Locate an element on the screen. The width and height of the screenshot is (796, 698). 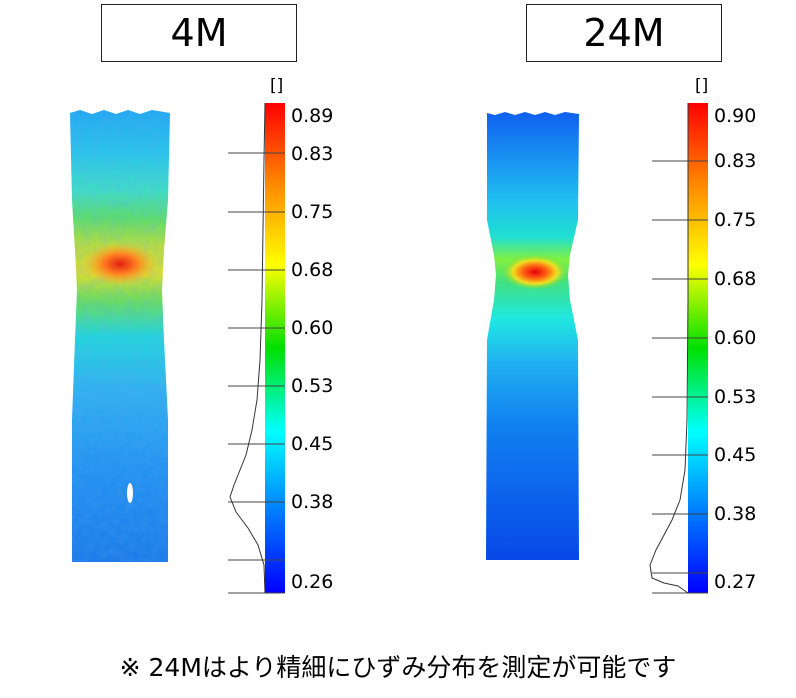
missing-data-spot is located at coordinates (130, 493).